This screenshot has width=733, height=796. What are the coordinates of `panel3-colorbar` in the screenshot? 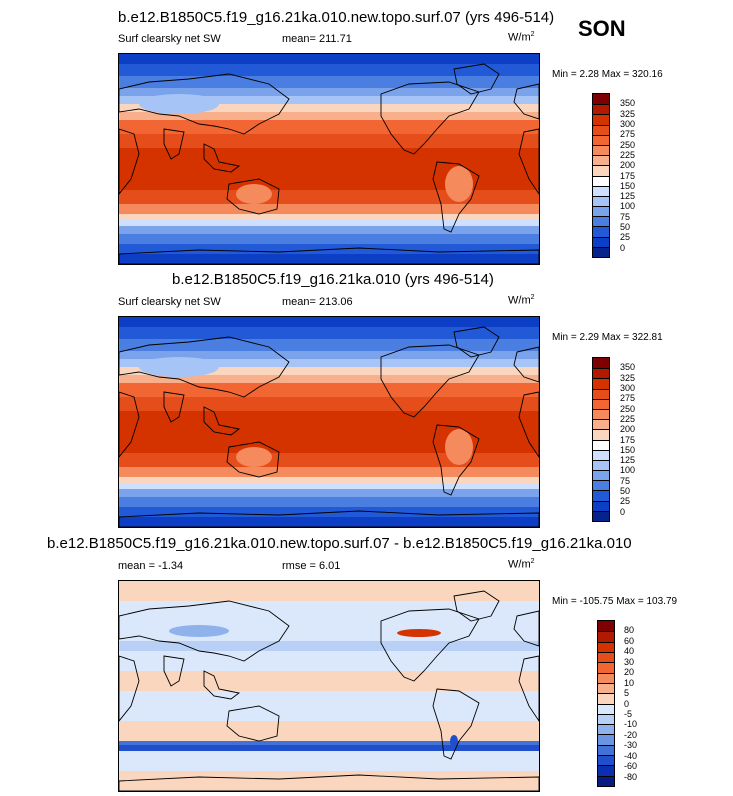 It's located at (606, 703).